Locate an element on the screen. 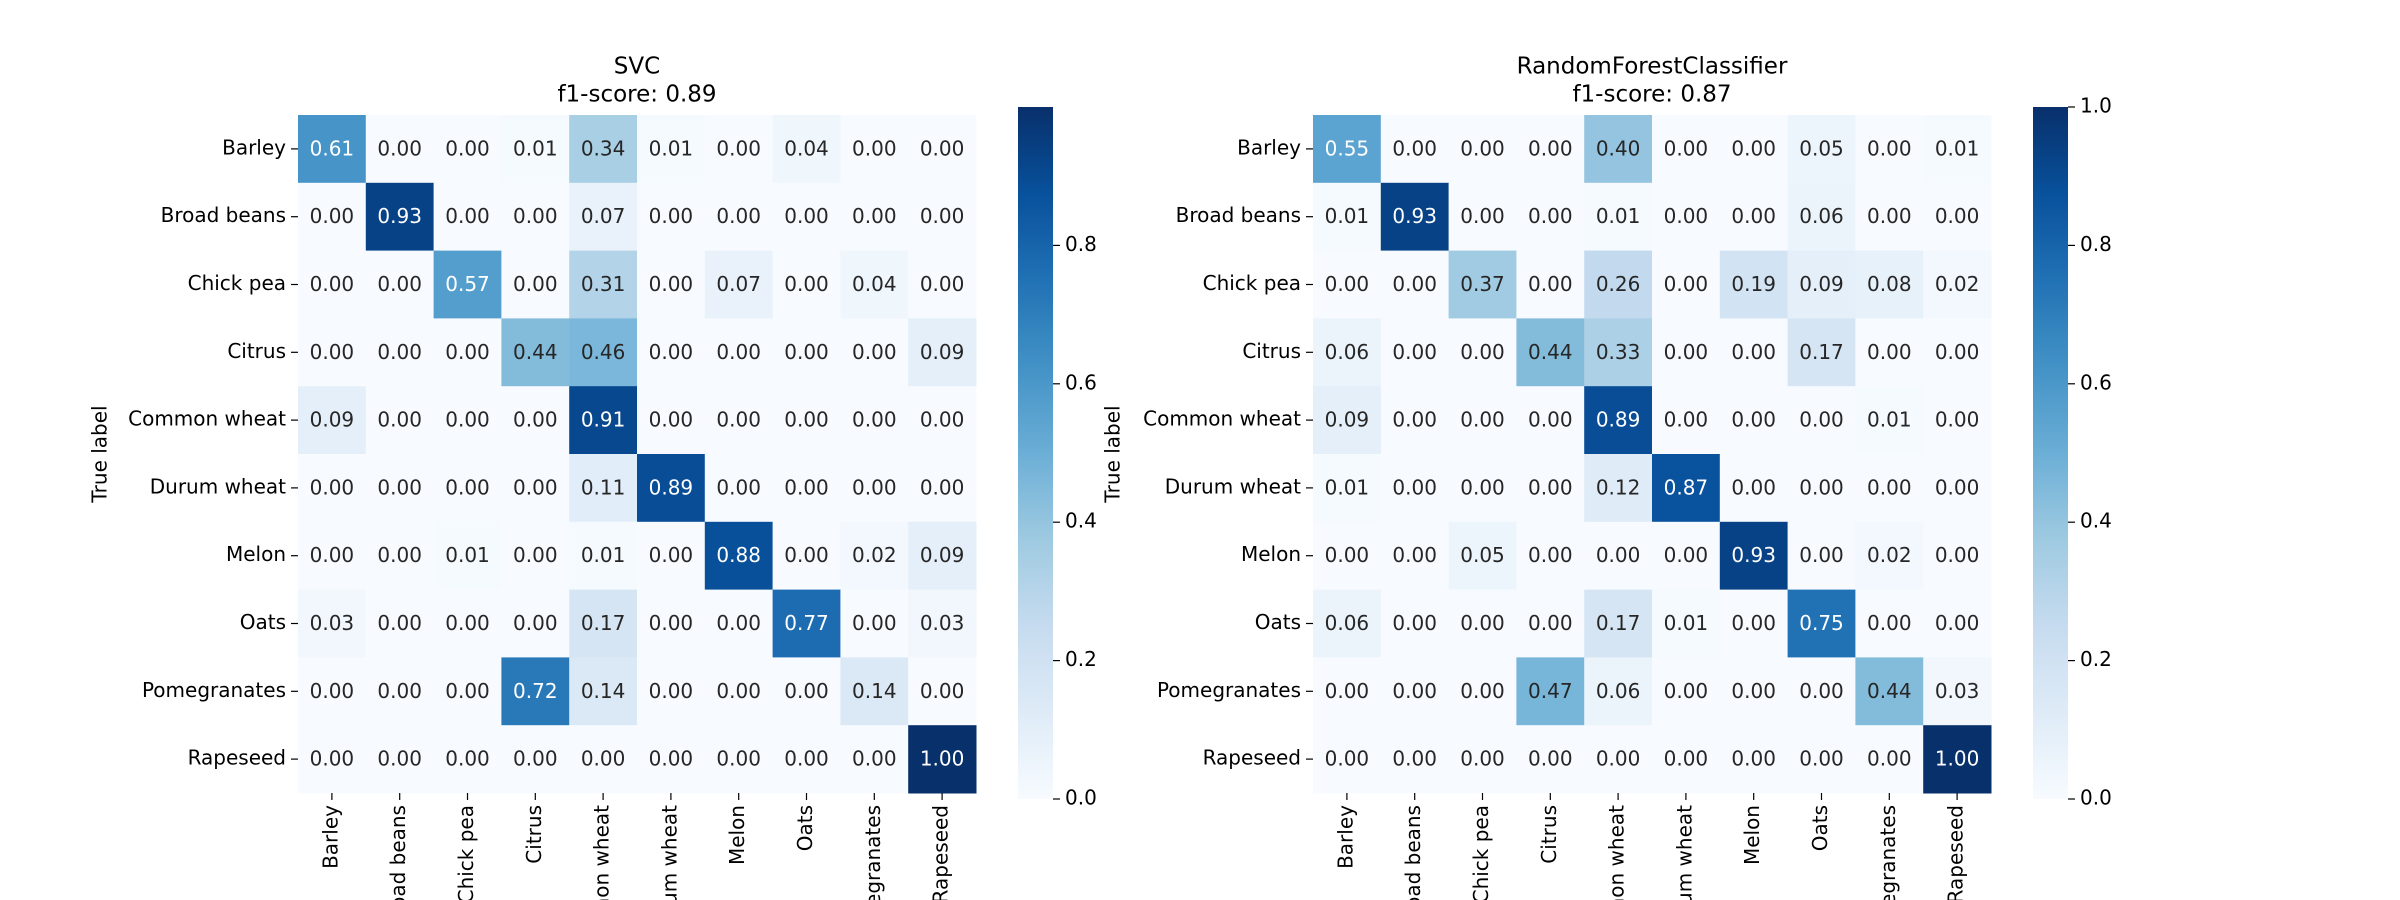 The width and height of the screenshot is (2400, 900). cell-label: 0.37 is located at coordinates (1482, 284).